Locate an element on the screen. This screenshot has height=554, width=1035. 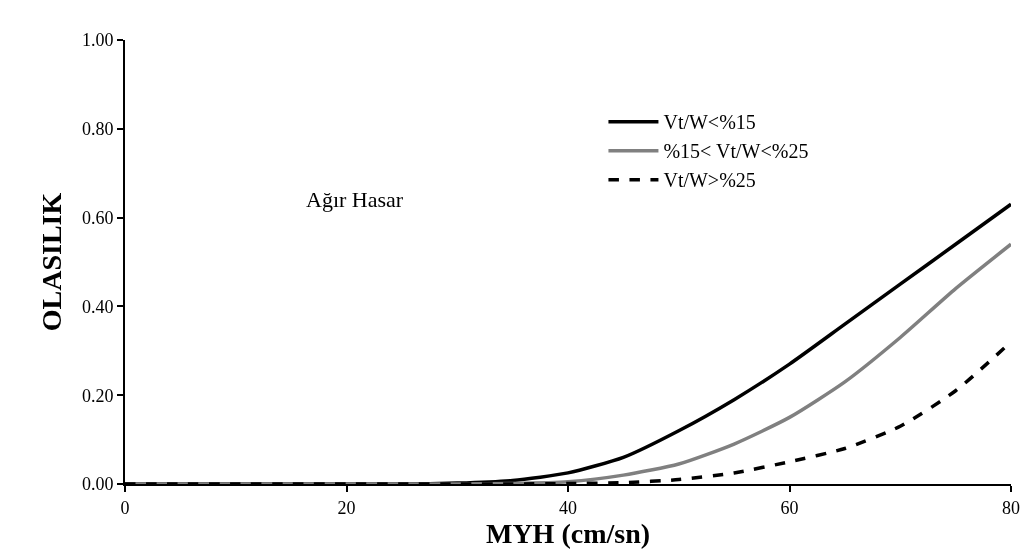
x-tick-label: 0 is located at coordinates (125, 507).